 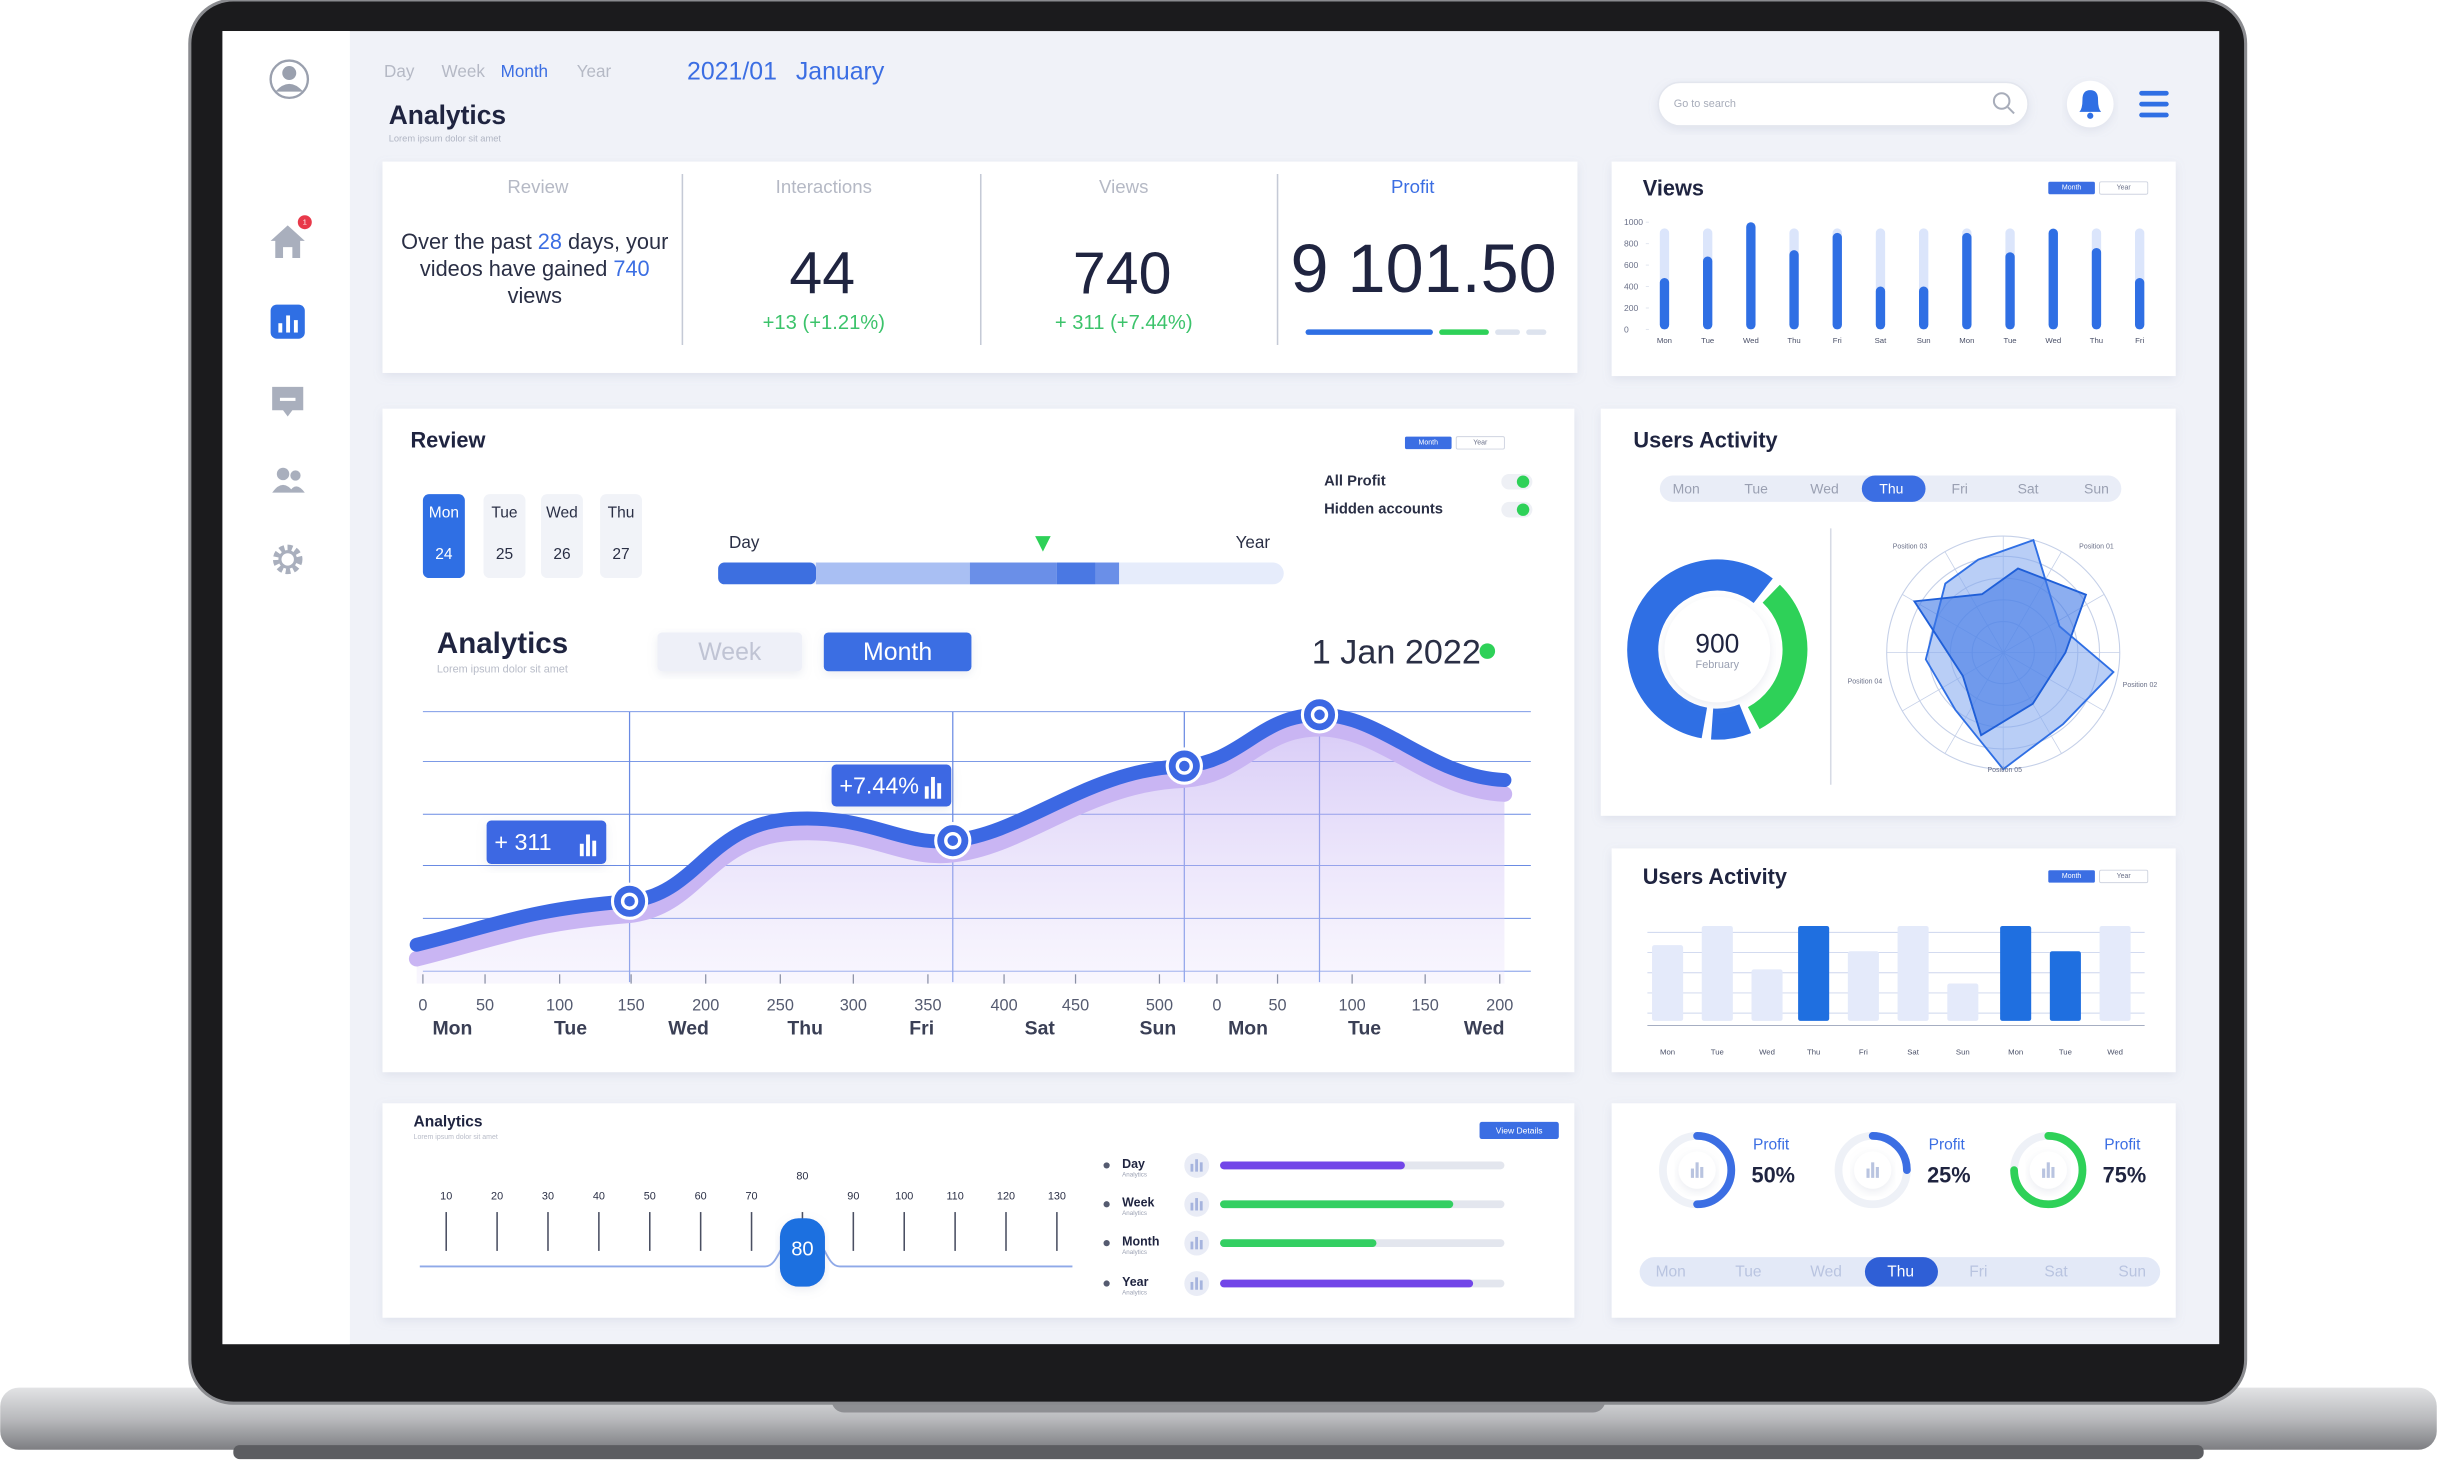 What do you see at coordinates (1843, 104) in the screenshot?
I see `search-box` at bounding box center [1843, 104].